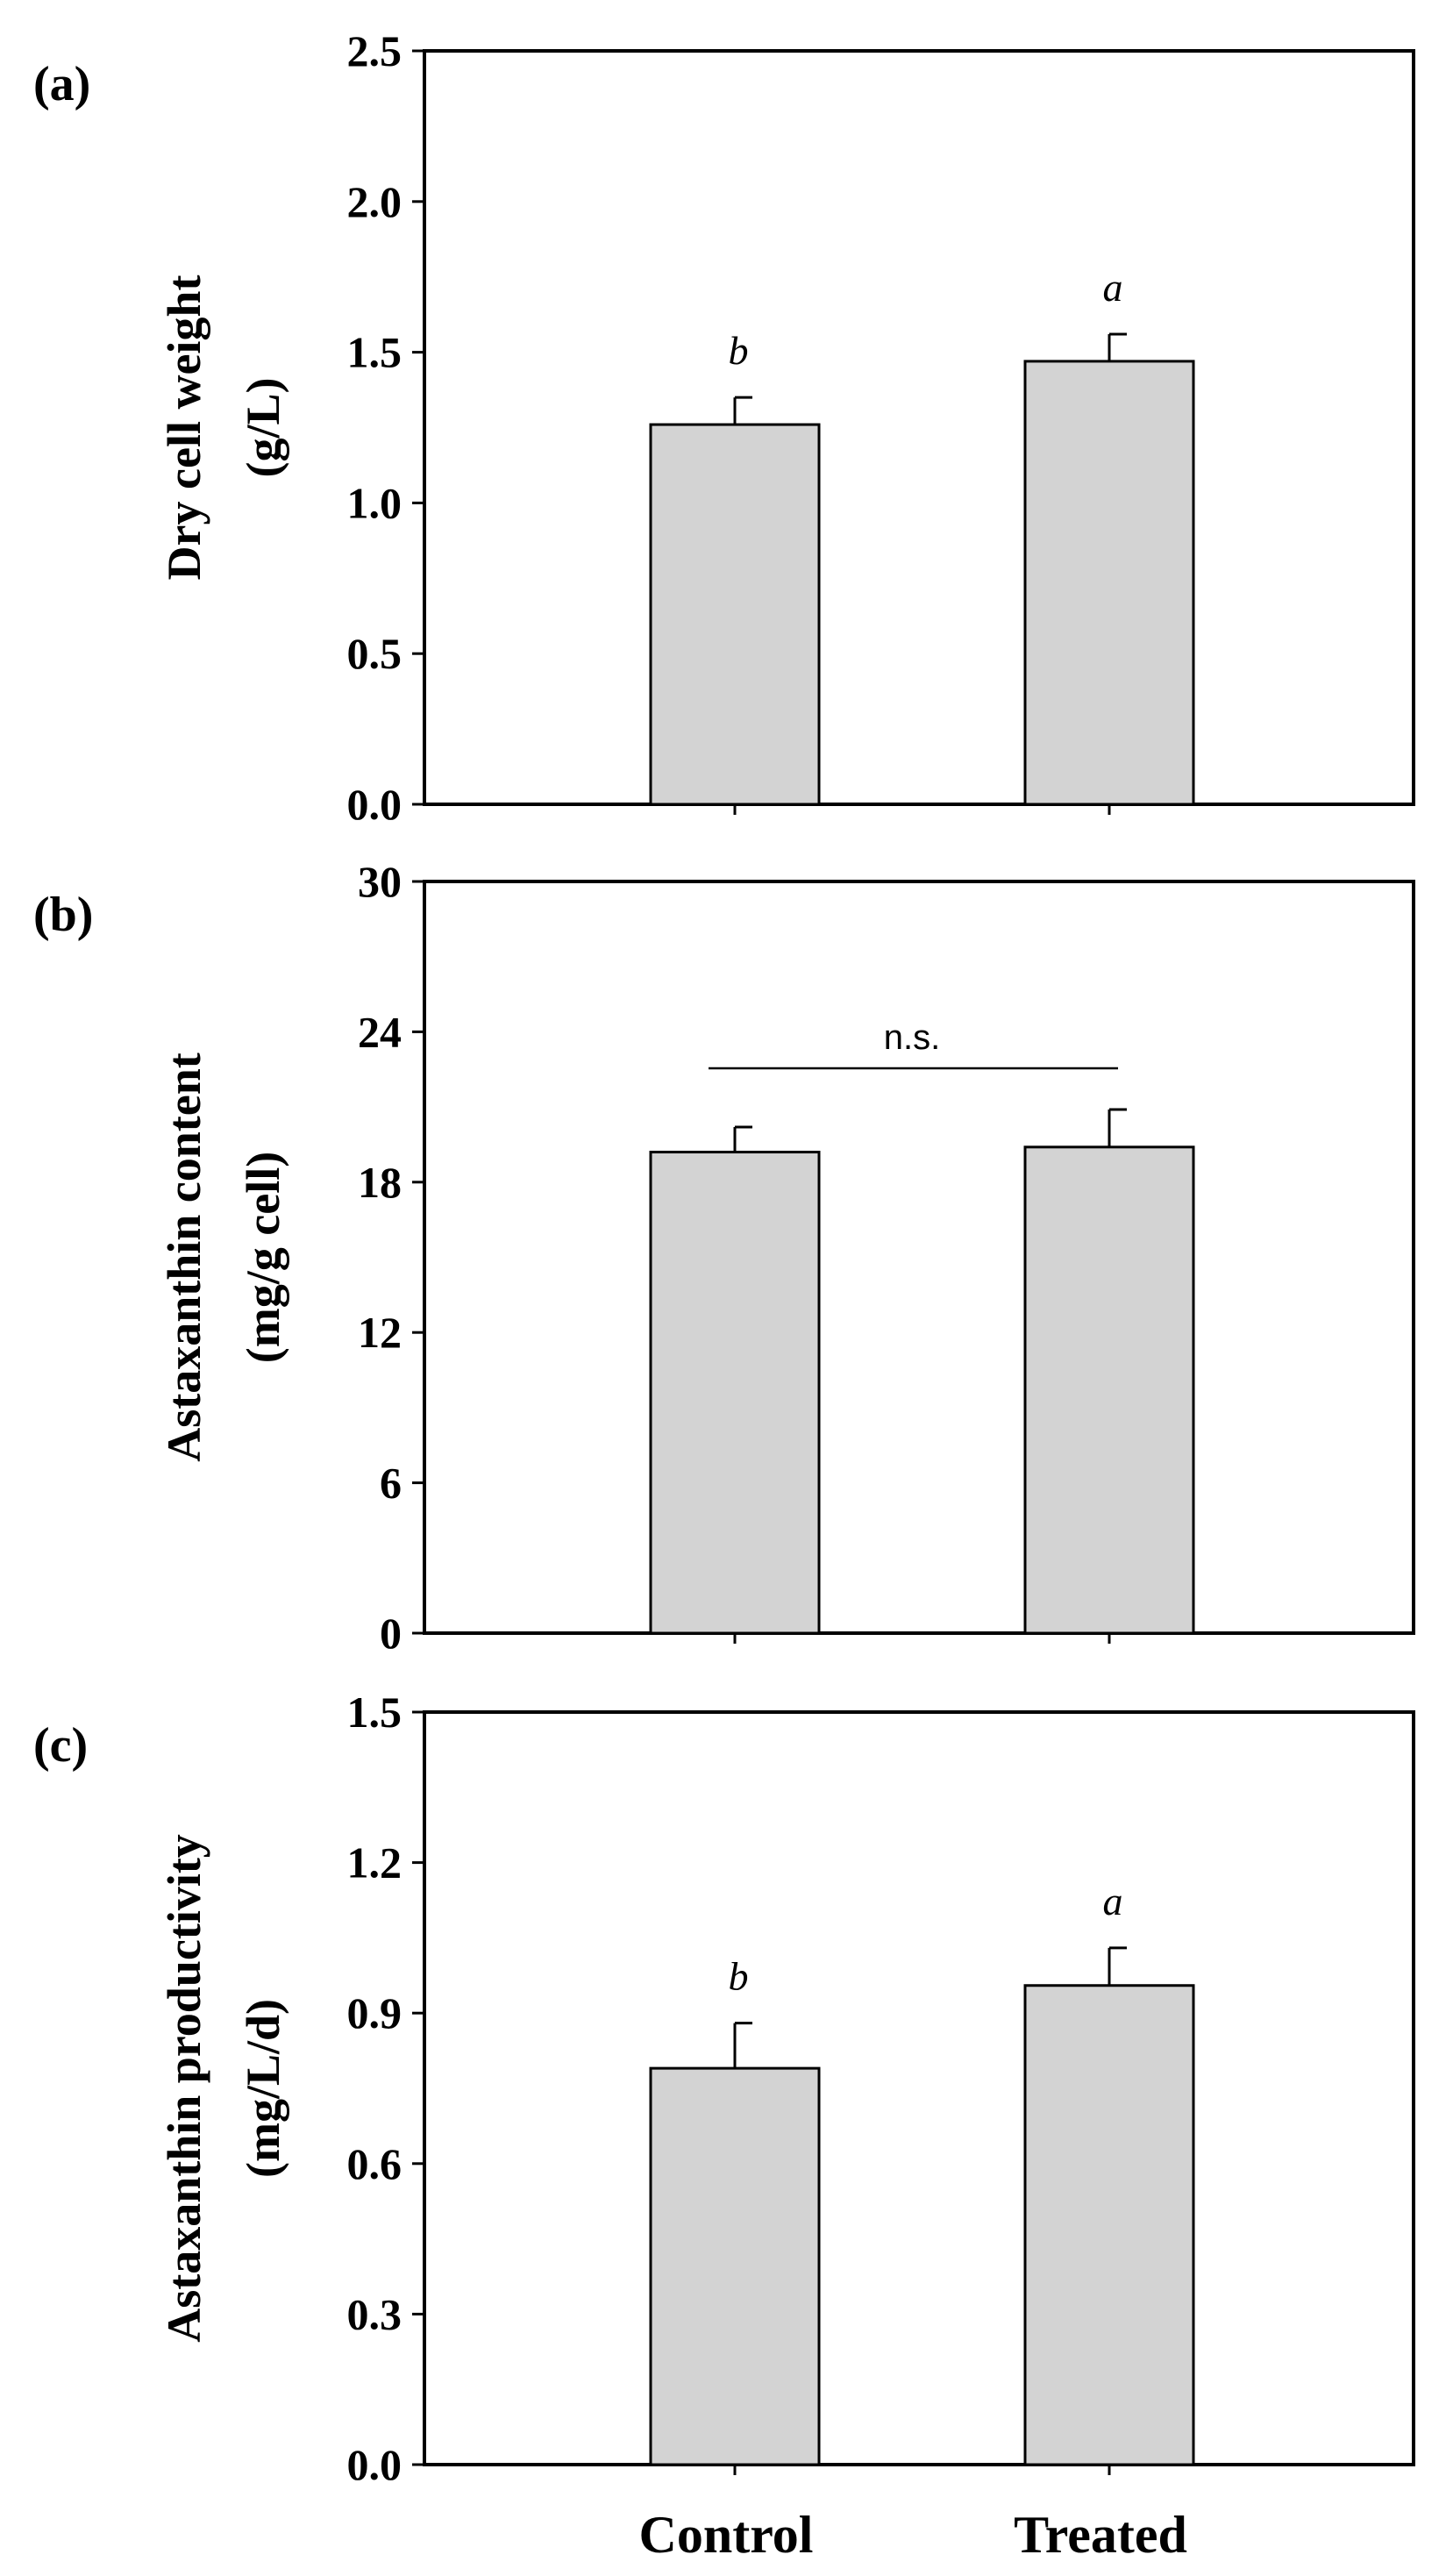 This screenshot has width=1446, height=2576. Describe the element at coordinates (263, 2089) in the screenshot. I see `y-axis-unit: (mg/L/d)` at that location.